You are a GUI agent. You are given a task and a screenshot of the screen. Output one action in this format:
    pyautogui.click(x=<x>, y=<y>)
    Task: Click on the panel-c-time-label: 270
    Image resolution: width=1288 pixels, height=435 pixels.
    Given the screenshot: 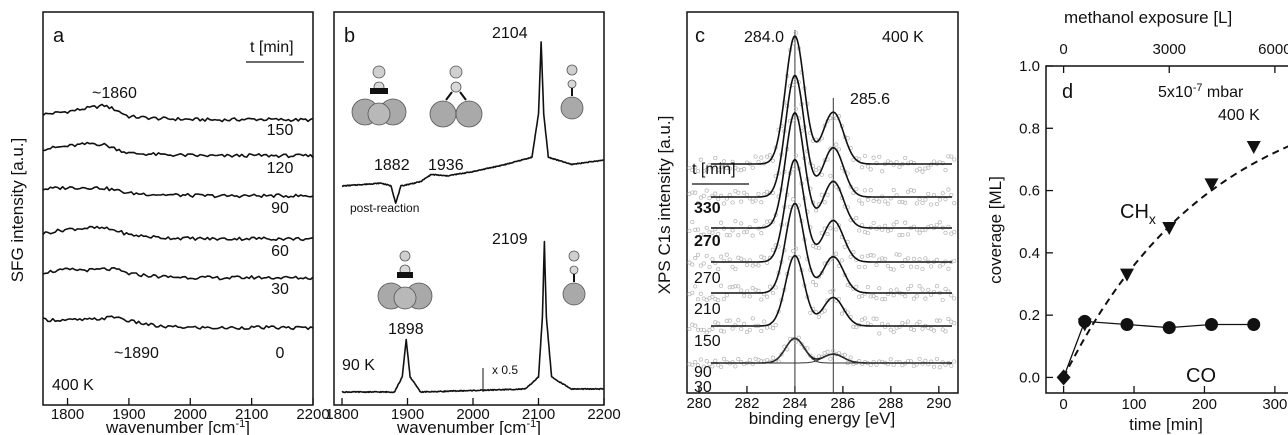 What is the action you would take?
    pyautogui.click(x=707, y=241)
    